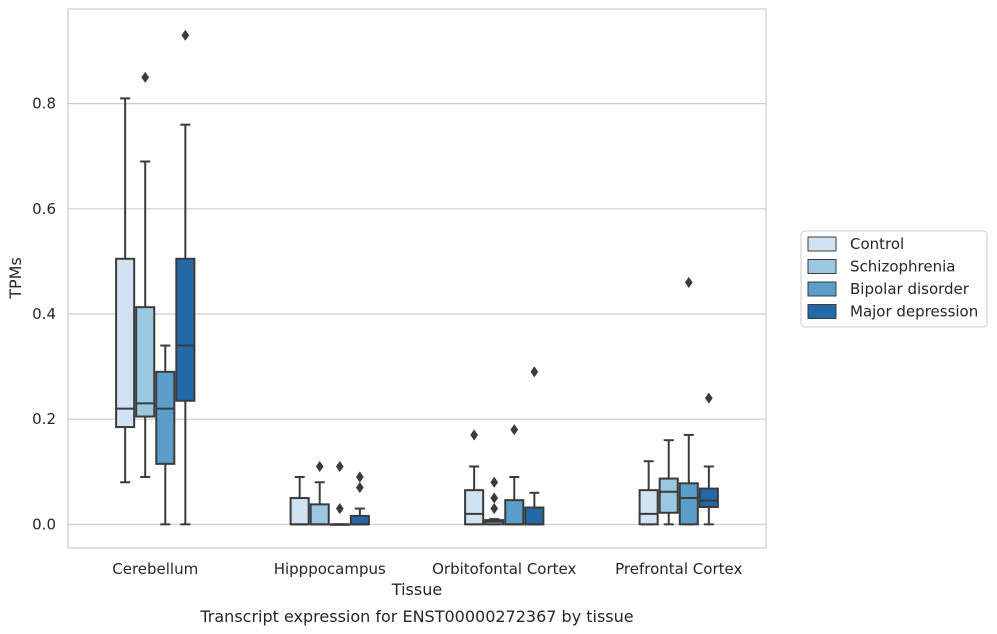 The width and height of the screenshot is (997, 634). I want to click on legend-frame, so click(894, 279).